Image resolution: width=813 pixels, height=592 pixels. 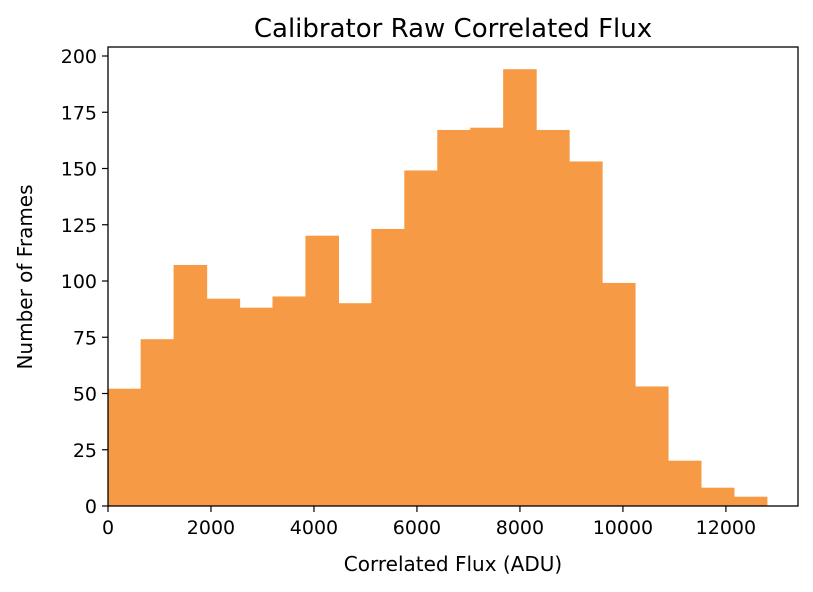 I want to click on y-tick-label-3: 75, so click(x=85, y=338).